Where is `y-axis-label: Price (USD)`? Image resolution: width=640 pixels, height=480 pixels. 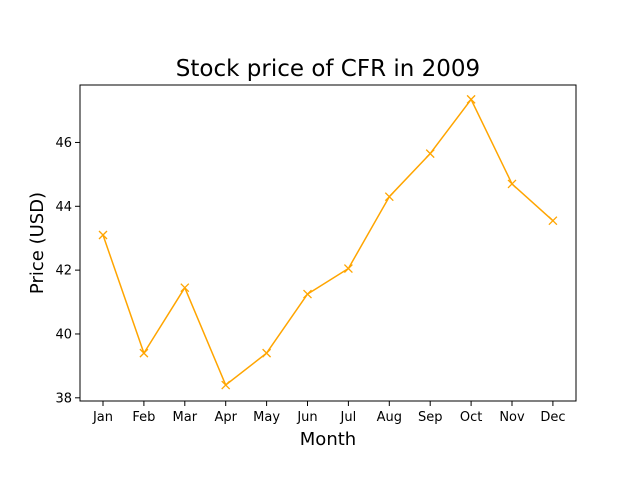 y-axis-label: Price (USD) is located at coordinates (37, 243).